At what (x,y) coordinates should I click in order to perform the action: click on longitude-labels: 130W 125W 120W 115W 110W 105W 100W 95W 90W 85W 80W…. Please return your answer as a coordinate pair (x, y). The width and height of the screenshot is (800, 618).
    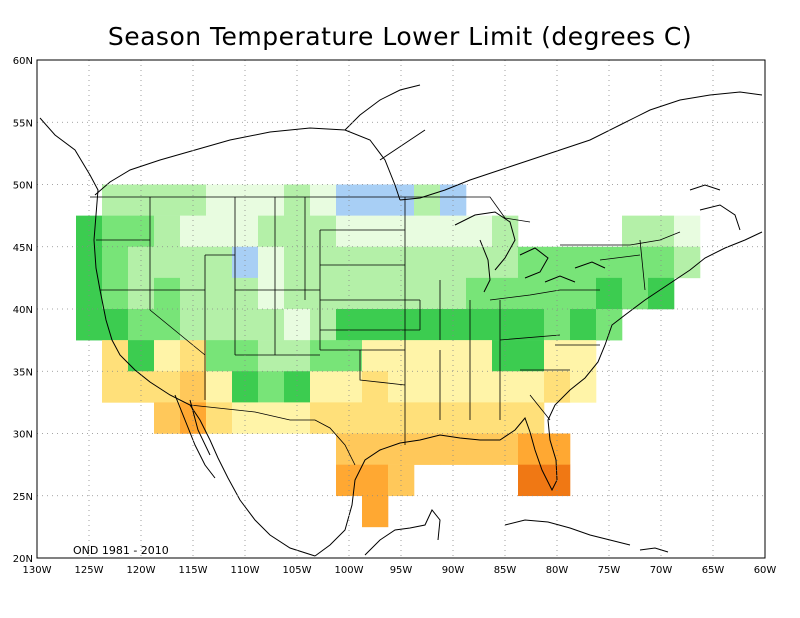
    Looking at the image, I should click on (400, 570).